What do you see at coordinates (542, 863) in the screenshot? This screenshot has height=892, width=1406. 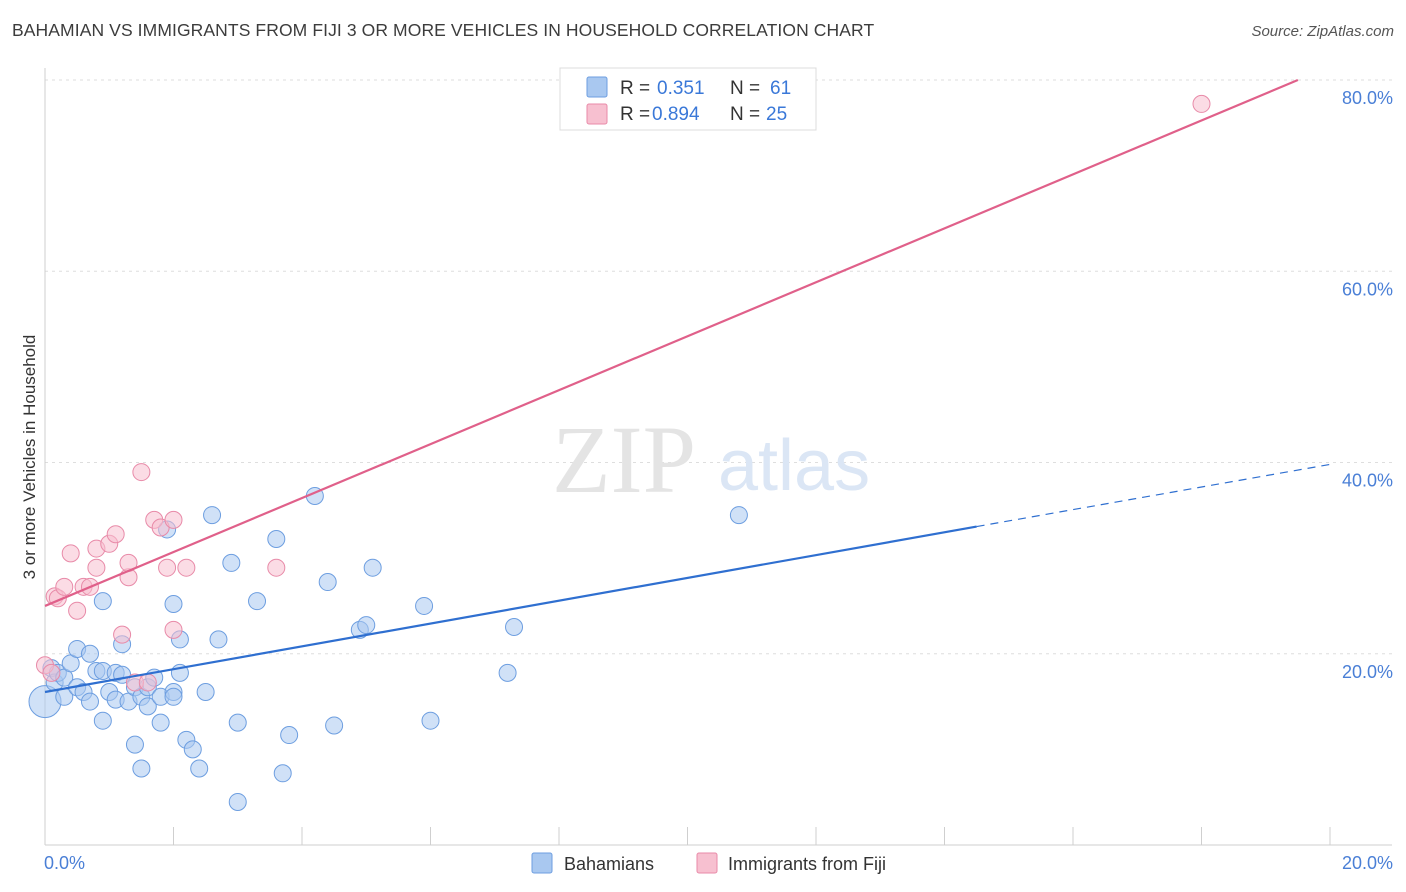 I see `bottom-legend-swatch-bahamians` at bounding box center [542, 863].